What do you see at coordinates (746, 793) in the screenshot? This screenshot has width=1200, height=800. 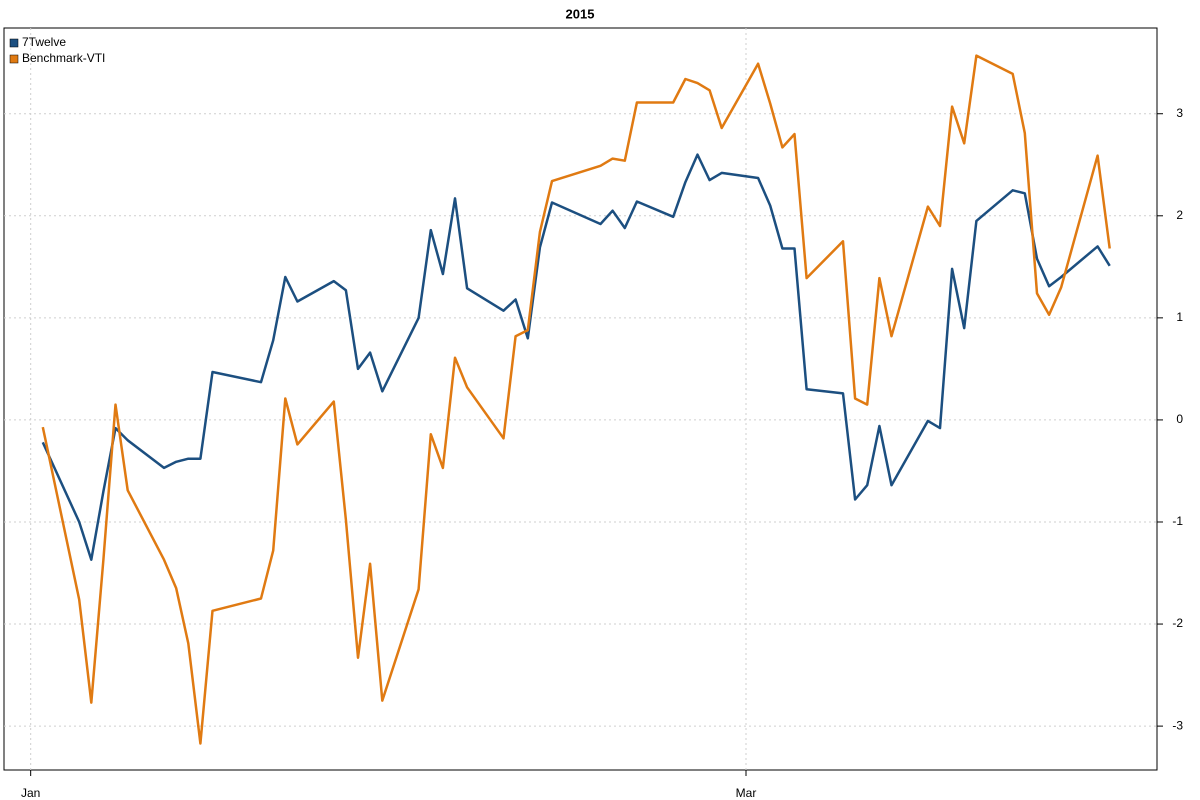 I see `x-tick-label: Mar` at bounding box center [746, 793].